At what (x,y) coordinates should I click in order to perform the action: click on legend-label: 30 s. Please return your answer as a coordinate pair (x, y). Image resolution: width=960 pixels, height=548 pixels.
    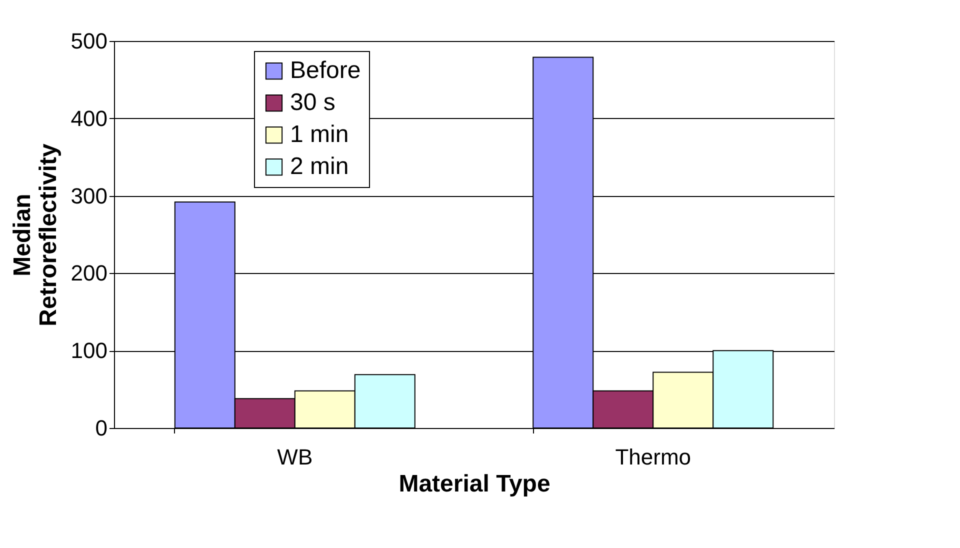
    Looking at the image, I should click on (313, 102).